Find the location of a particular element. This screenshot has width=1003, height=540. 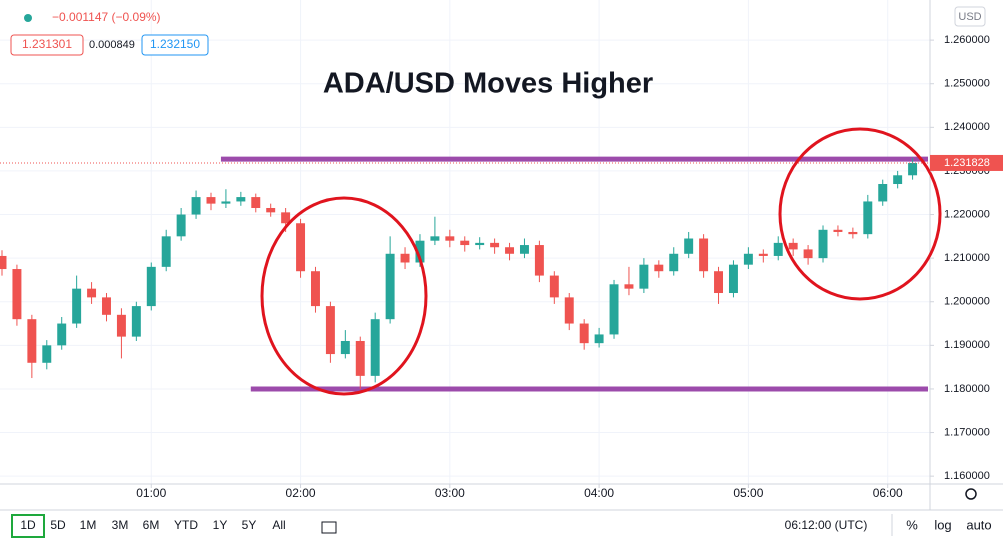

scale-option: log is located at coordinates (942, 524).